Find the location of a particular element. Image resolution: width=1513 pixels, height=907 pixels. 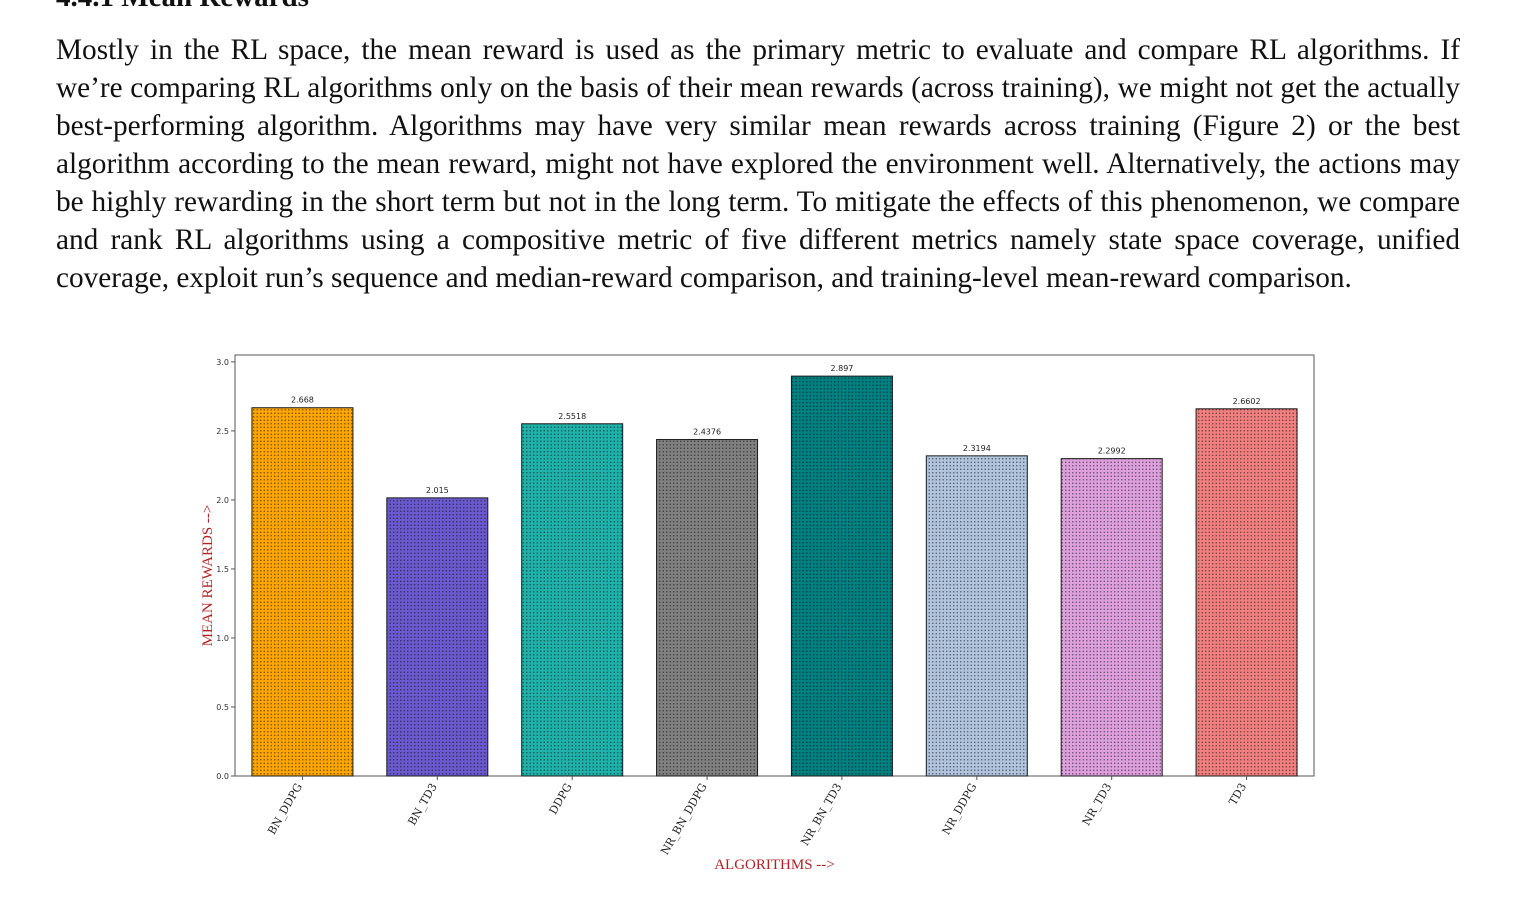

x-tick-label-ddpg: DDPG is located at coordinates (561, 799).